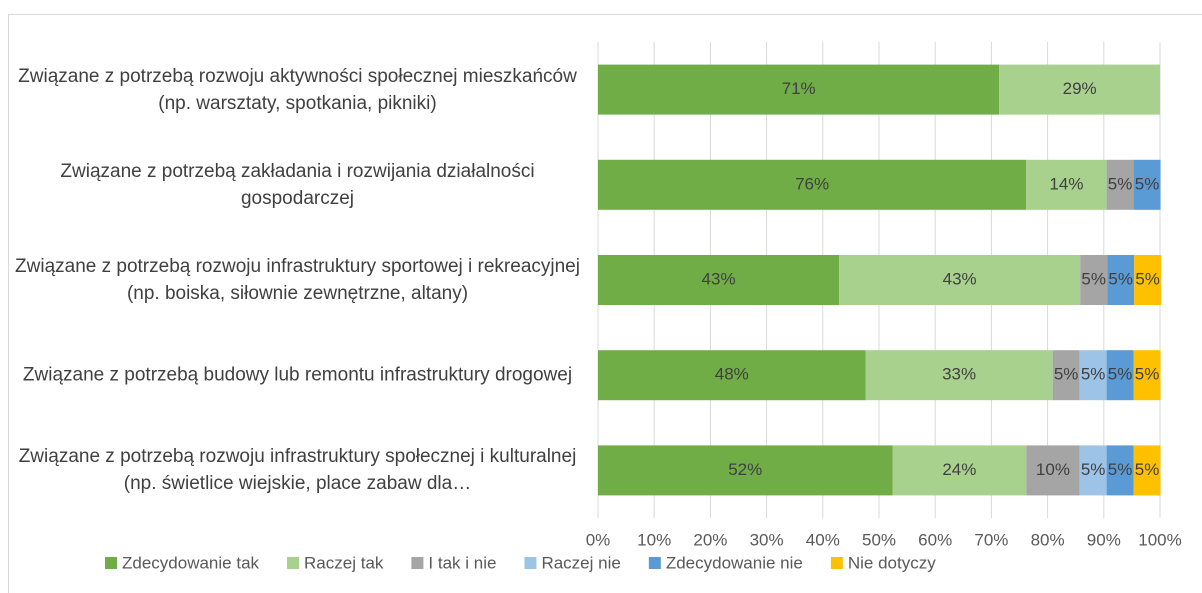  What do you see at coordinates (1048, 539) in the screenshot?
I see `x-tick-label: 80%` at bounding box center [1048, 539].